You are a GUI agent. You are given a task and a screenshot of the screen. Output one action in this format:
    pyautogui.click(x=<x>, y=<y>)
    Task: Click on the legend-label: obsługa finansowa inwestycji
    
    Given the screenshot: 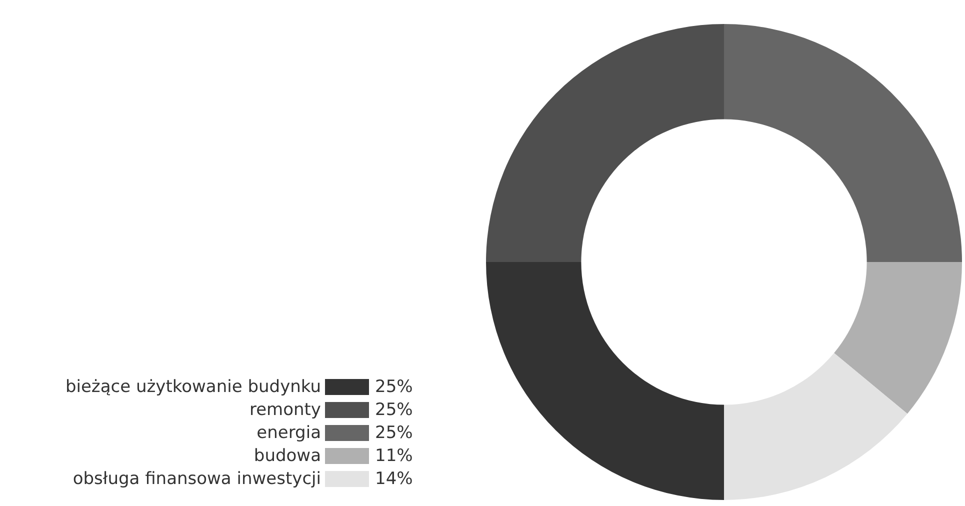 What is the action you would take?
    pyautogui.click(x=196, y=479)
    